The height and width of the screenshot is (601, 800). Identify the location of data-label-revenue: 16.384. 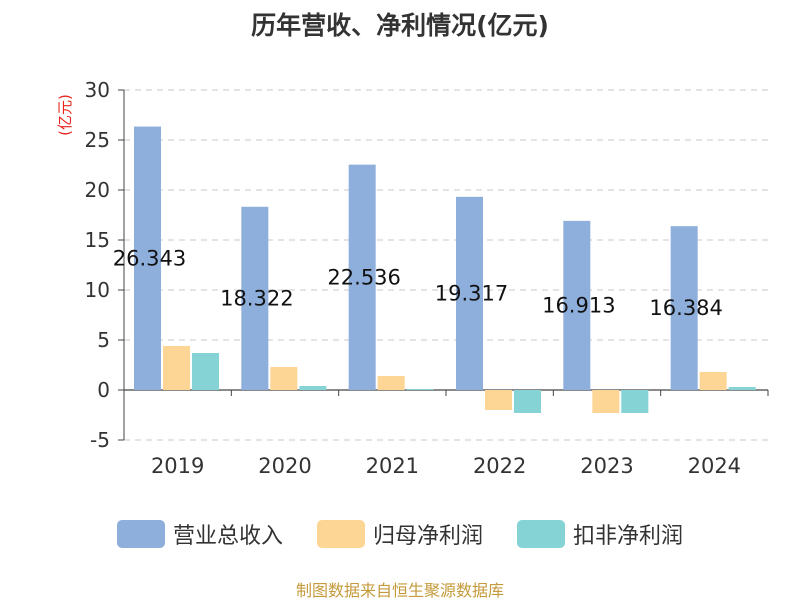
(685, 308).